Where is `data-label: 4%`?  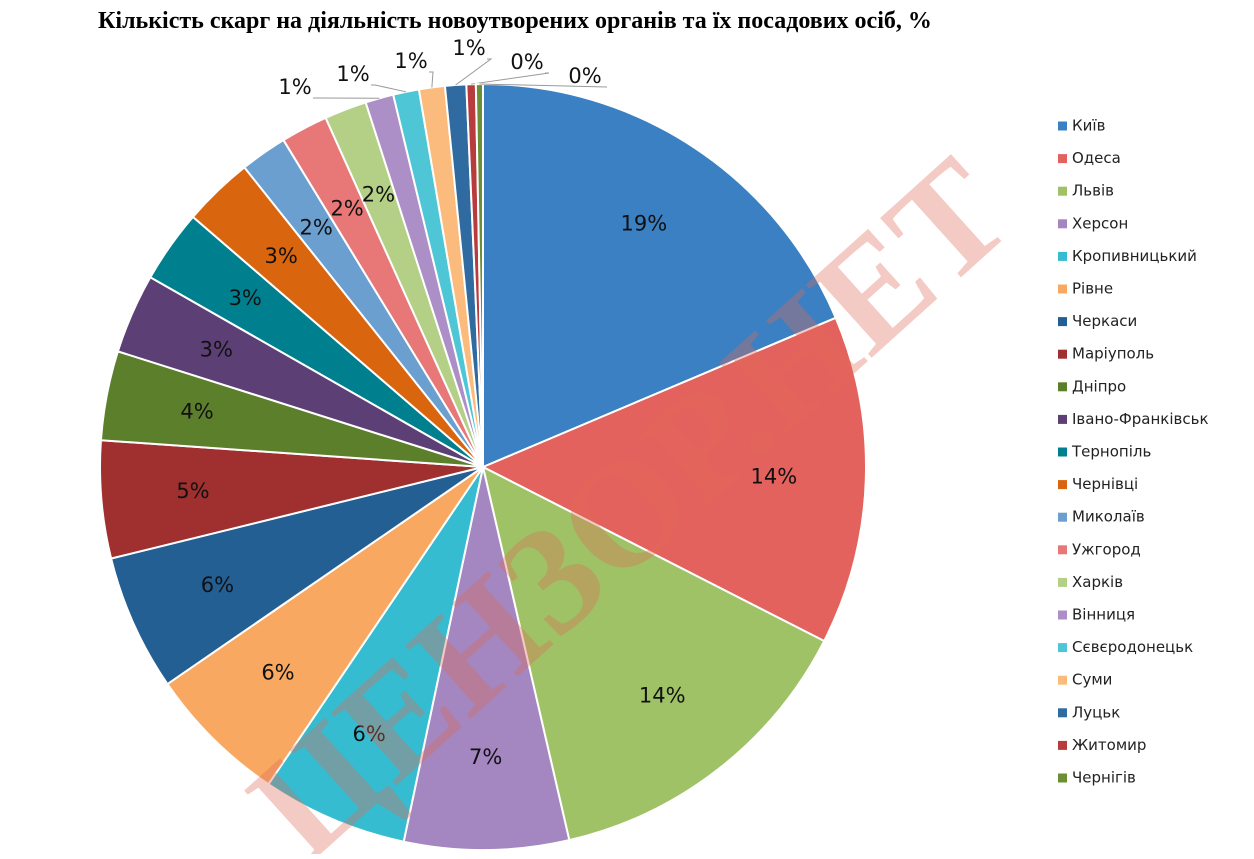
data-label: 4% is located at coordinates (196, 411).